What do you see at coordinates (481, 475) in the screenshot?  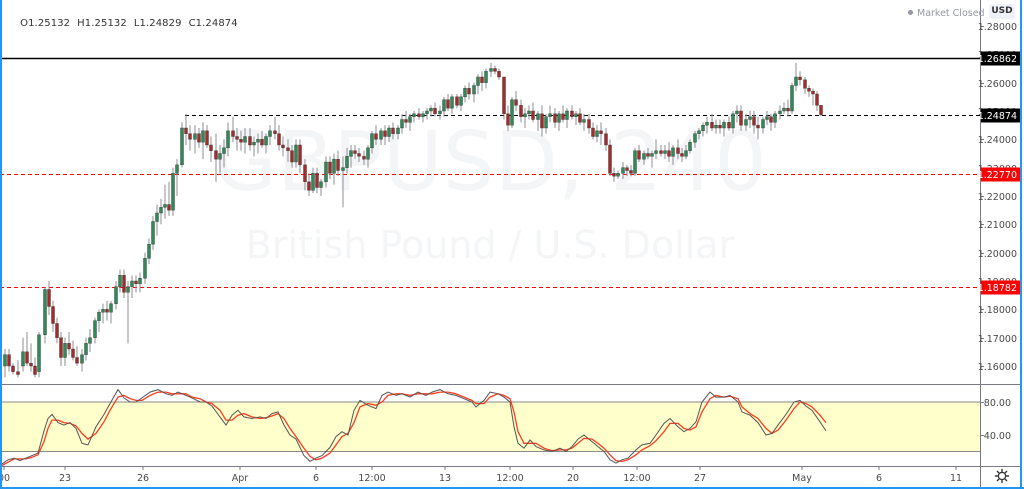 I see `time-axis: 00 23 26 Apr 6 12:00 13 12:00 20 12:00 27 May 6 11` at bounding box center [481, 475].